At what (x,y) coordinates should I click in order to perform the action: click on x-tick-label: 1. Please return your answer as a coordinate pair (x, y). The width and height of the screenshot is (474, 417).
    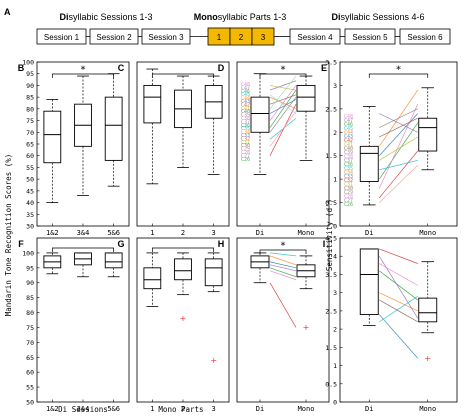
    Looking at the image, I should click on (152, 409).